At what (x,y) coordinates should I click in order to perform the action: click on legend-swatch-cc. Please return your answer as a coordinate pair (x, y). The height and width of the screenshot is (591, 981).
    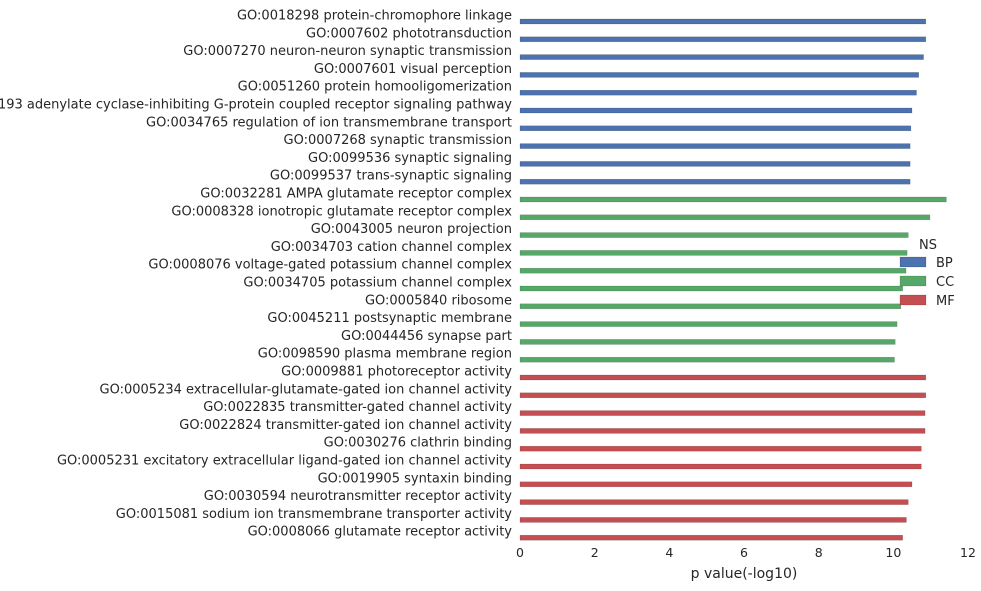
    Looking at the image, I should click on (913, 281).